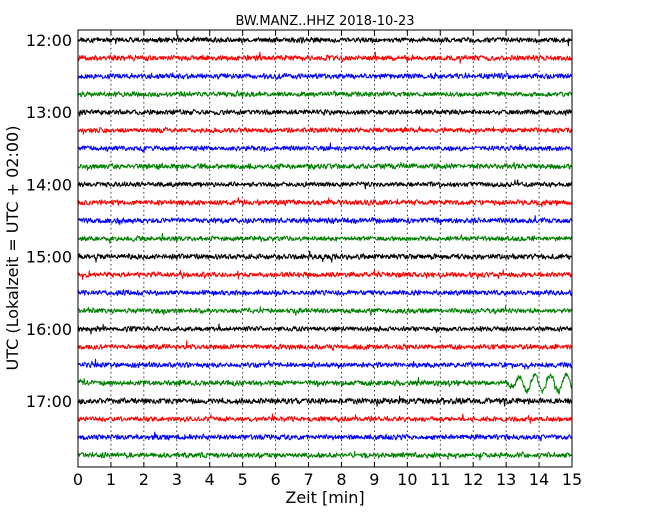 The height and width of the screenshot is (520, 650). What do you see at coordinates (341, 479) in the screenshot?
I see `x-tick-label: 8` at bounding box center [341, 479].